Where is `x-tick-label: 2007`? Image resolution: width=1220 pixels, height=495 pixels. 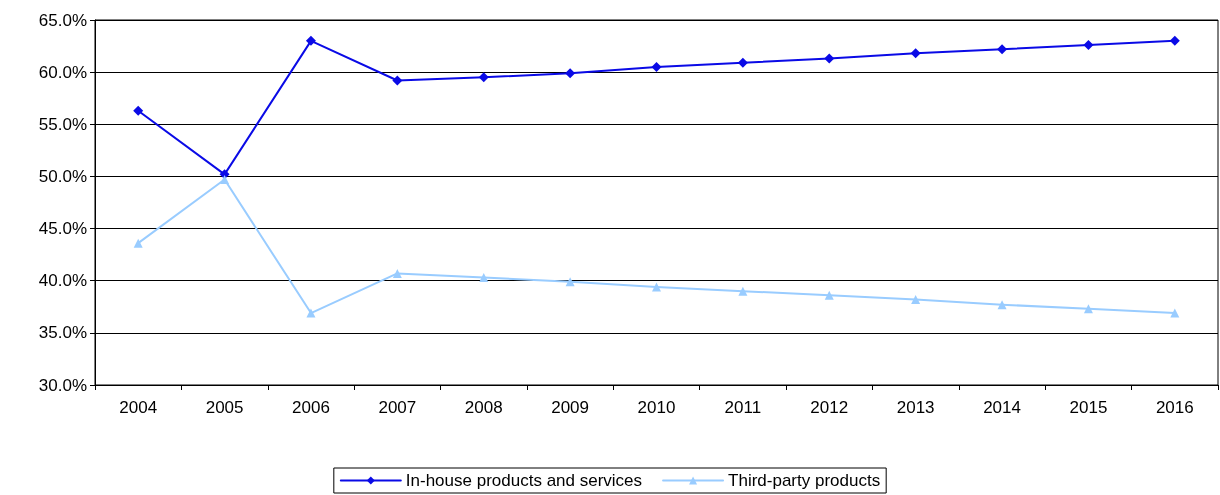
x-tick-label: 2007 is located at coordinates (397, 407).